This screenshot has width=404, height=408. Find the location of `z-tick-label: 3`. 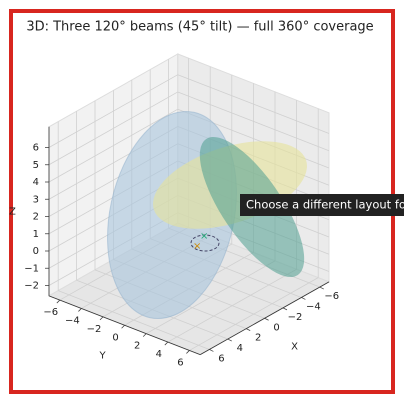

z-tick-label: 3 is located at coordinates (36, 199).